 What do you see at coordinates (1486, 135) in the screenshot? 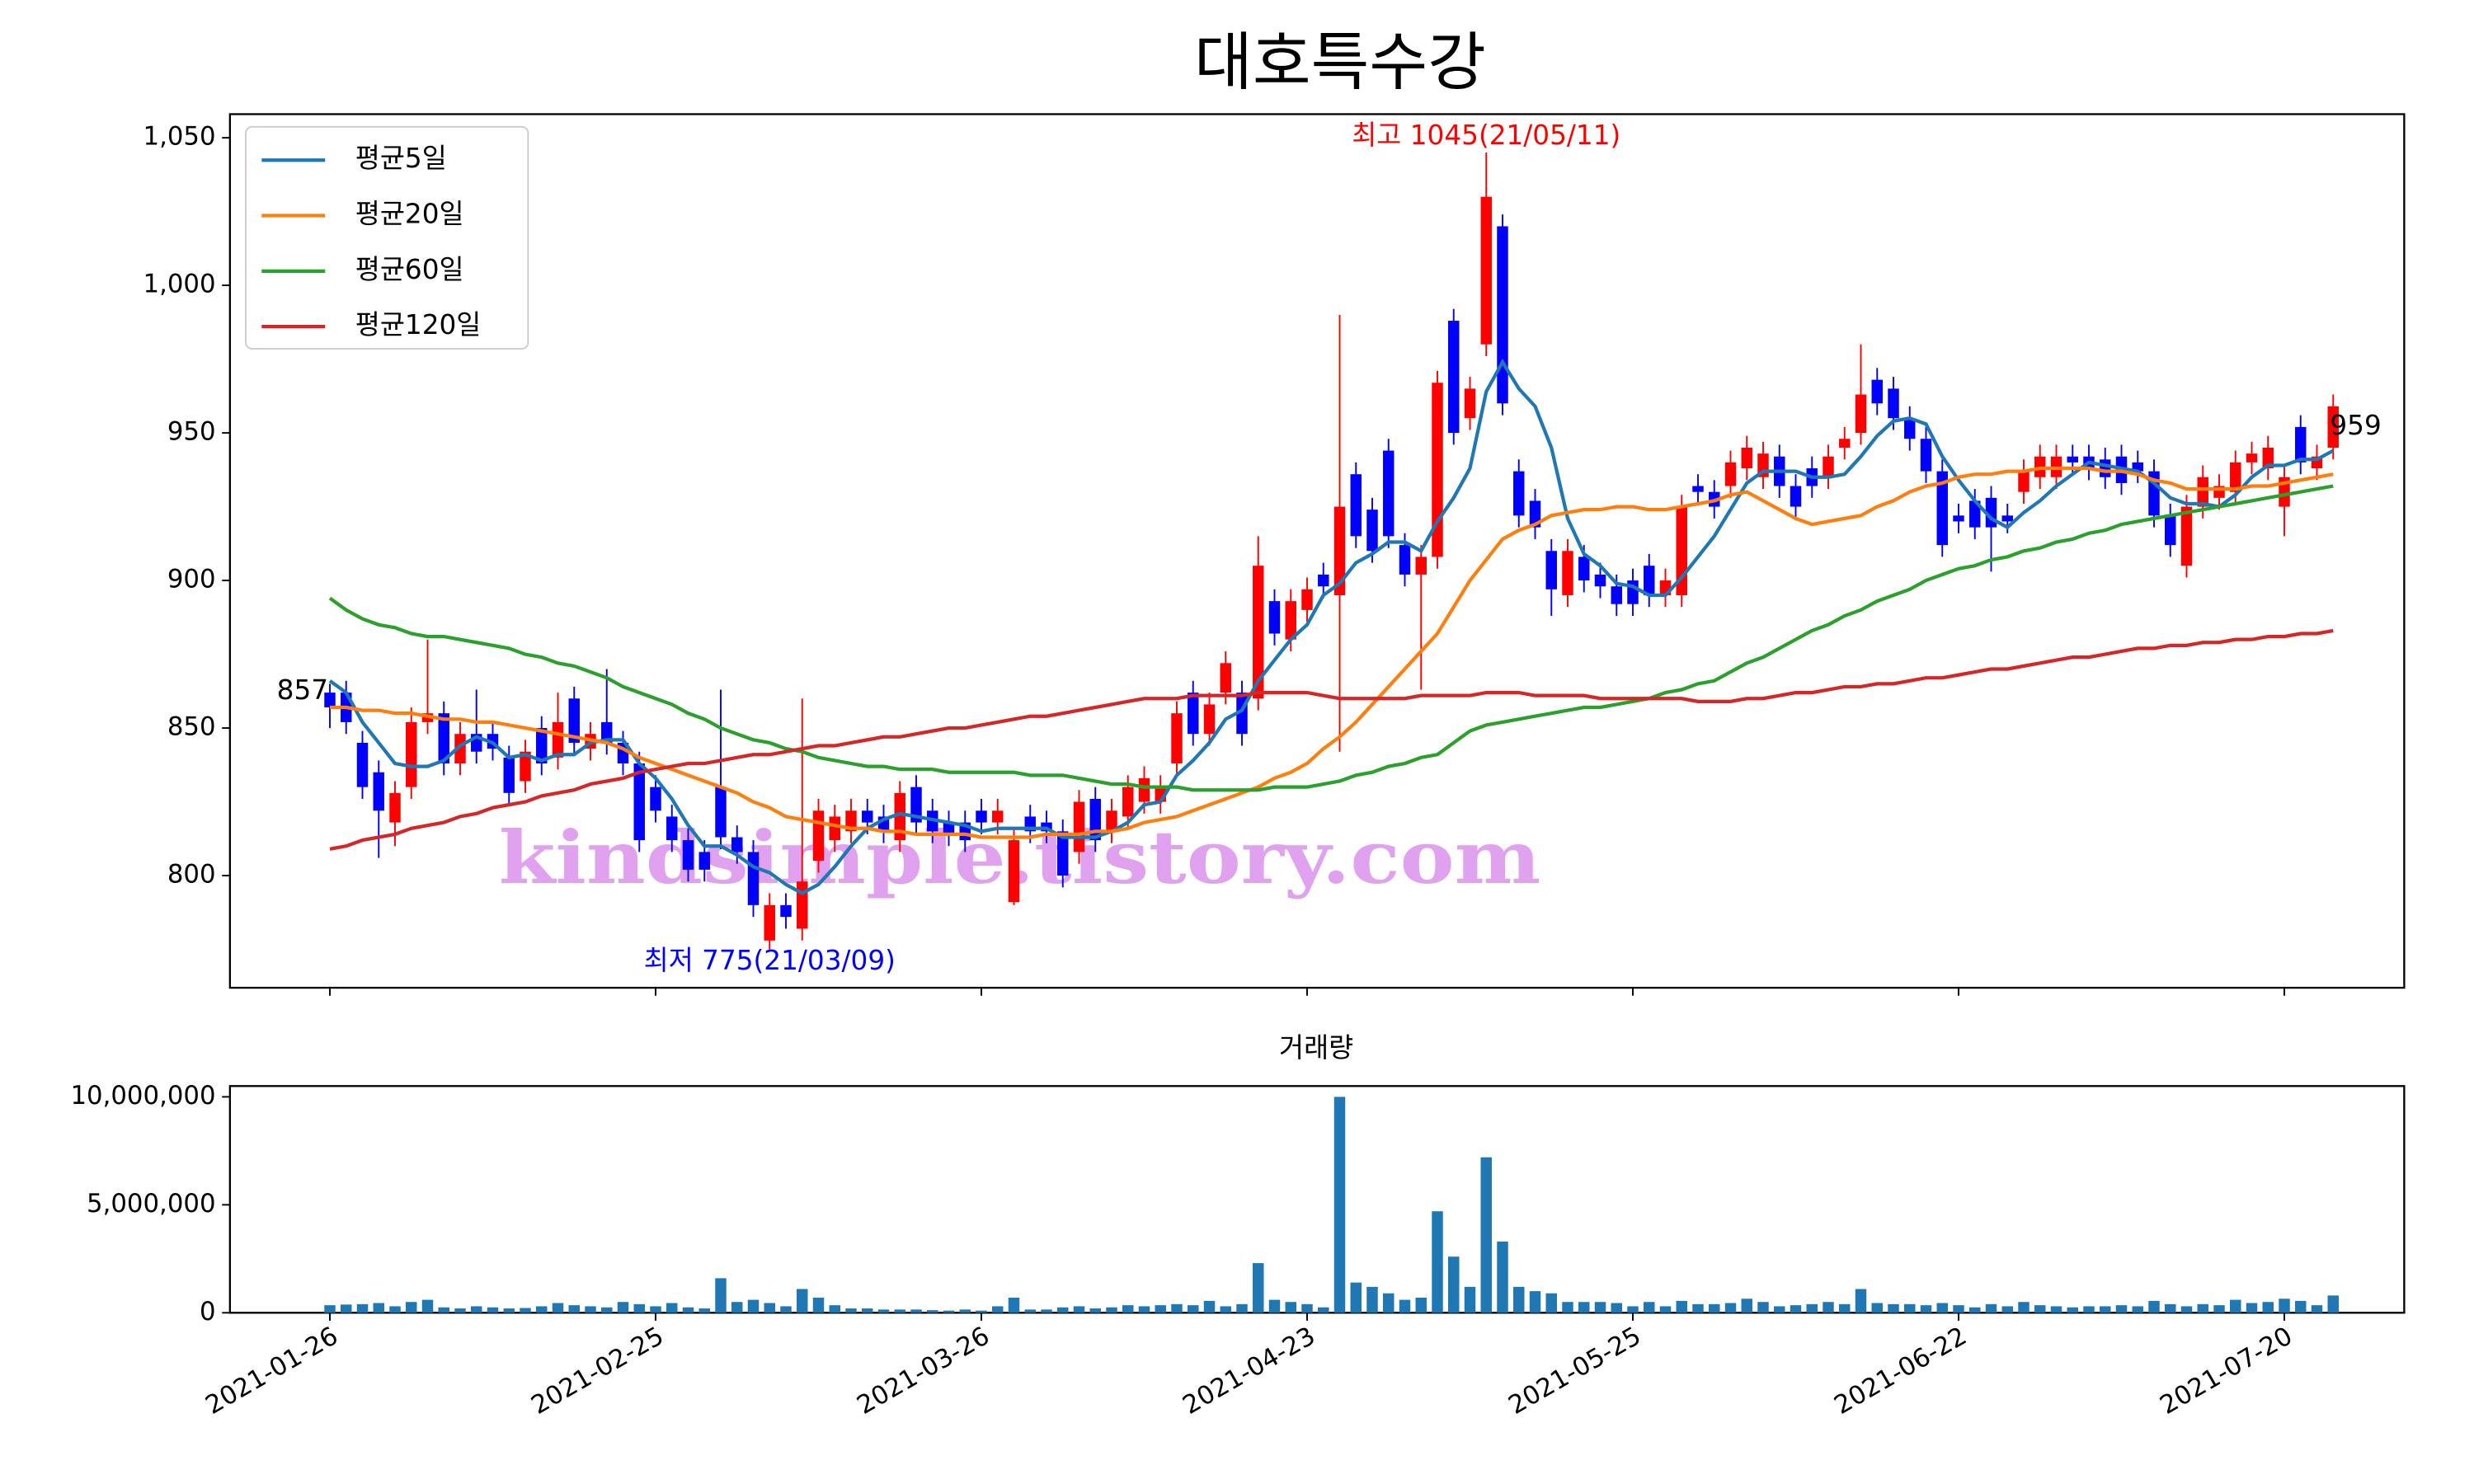
I see `annotation: 최고 1045(21/05/11)` at bounding box center [1486, 135].